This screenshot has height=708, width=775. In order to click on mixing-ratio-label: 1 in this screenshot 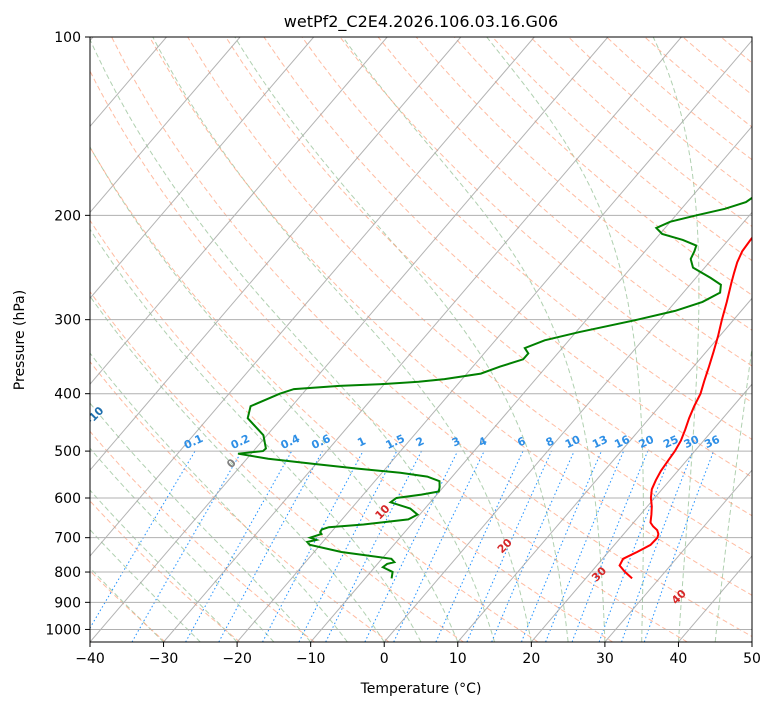, I will do `click(361, 441)`.